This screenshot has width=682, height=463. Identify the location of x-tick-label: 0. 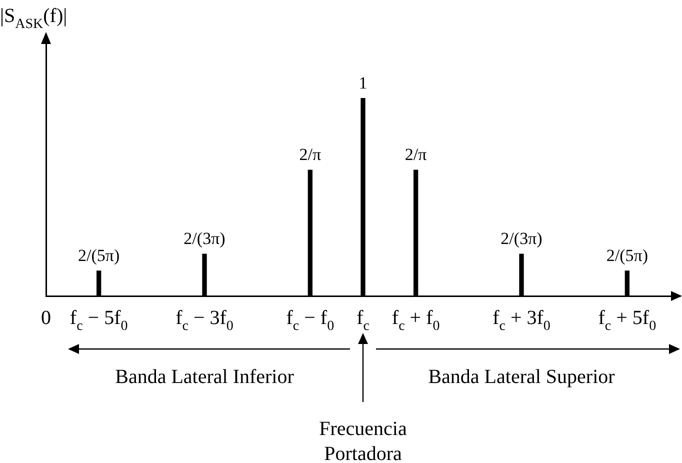
(46, 318).